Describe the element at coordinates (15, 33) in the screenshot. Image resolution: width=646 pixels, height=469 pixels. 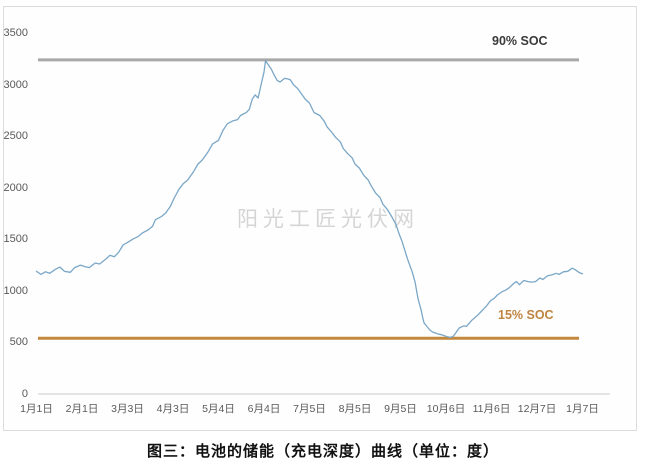
I see `y-tick-label: 3500` at that location.